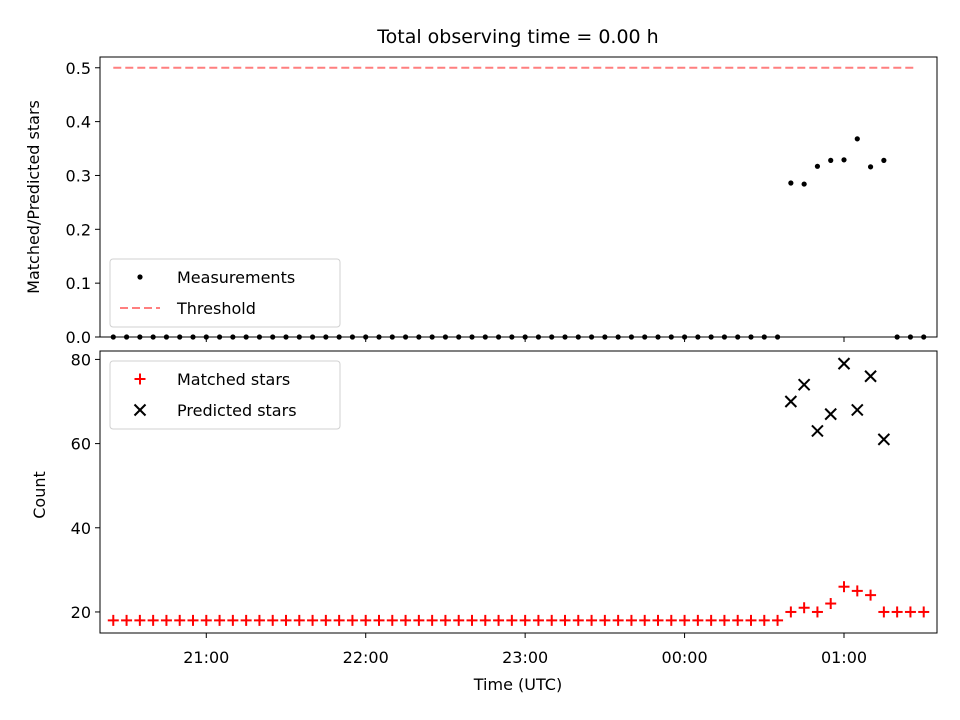 Image resolution: width=960 pixels, height=720 pixels. Describe the element at coordinates (837, 401) in the screenshot. I see `series-predicted-stars` at that location.